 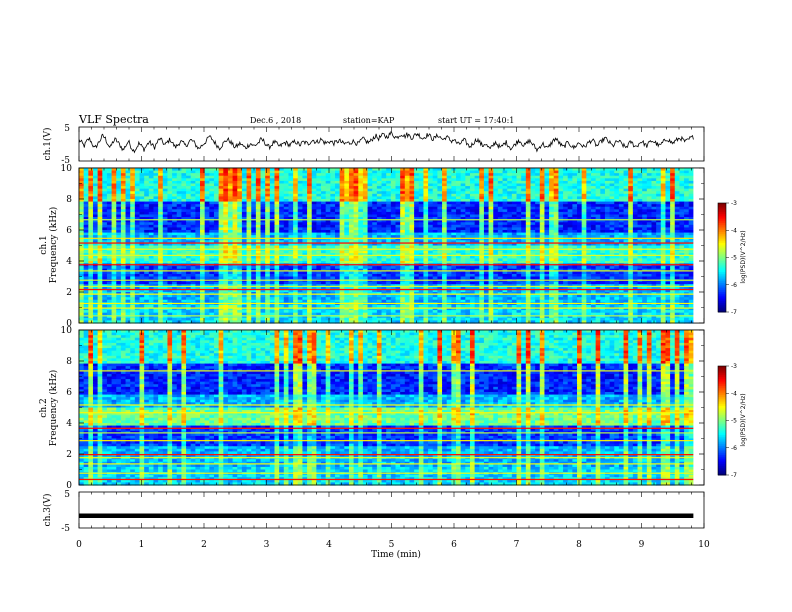 What do you see at coordinates (113, 119) in the screenshot?
I see `figure-title: VLF Spectra` at bounding box center [113, 119].